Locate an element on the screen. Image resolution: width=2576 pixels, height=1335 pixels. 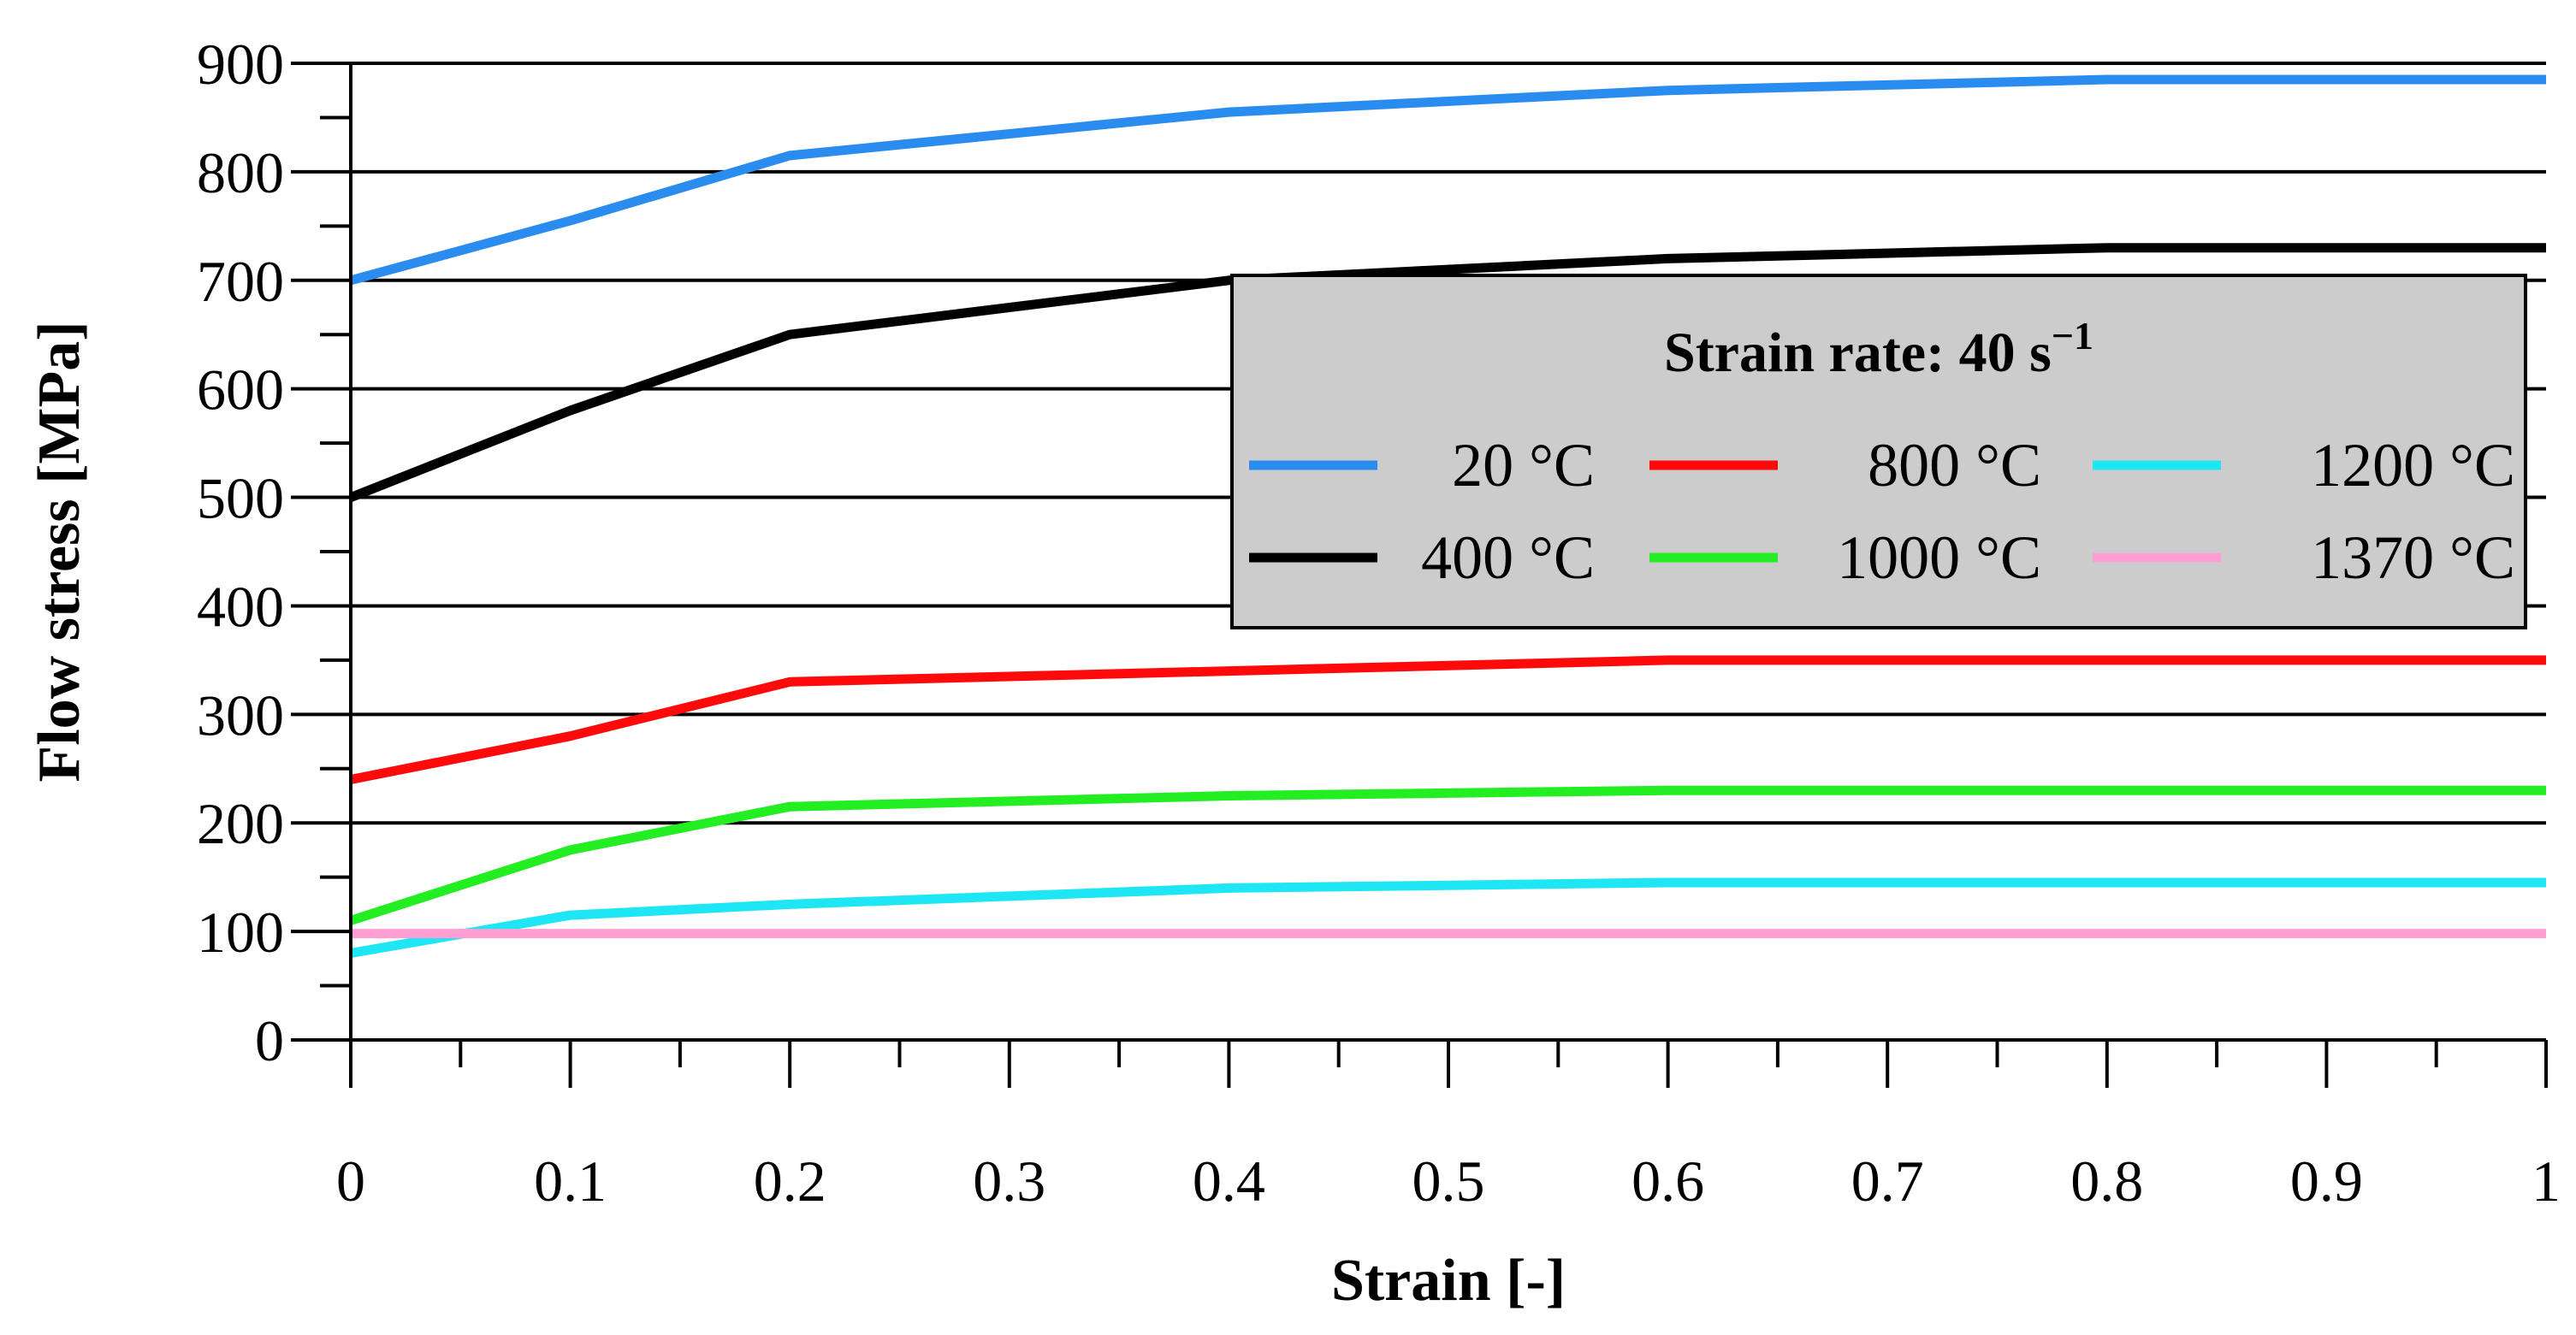
legend-label: 20 °C is located at coordinates (1523, 465).